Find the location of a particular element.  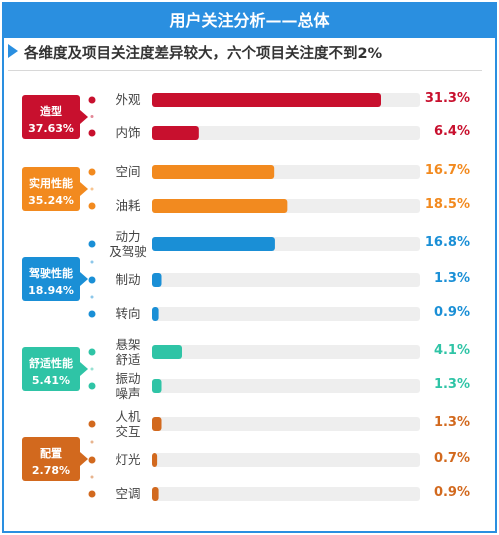

value-label: 16.8% is located at coordinates (447, 242).